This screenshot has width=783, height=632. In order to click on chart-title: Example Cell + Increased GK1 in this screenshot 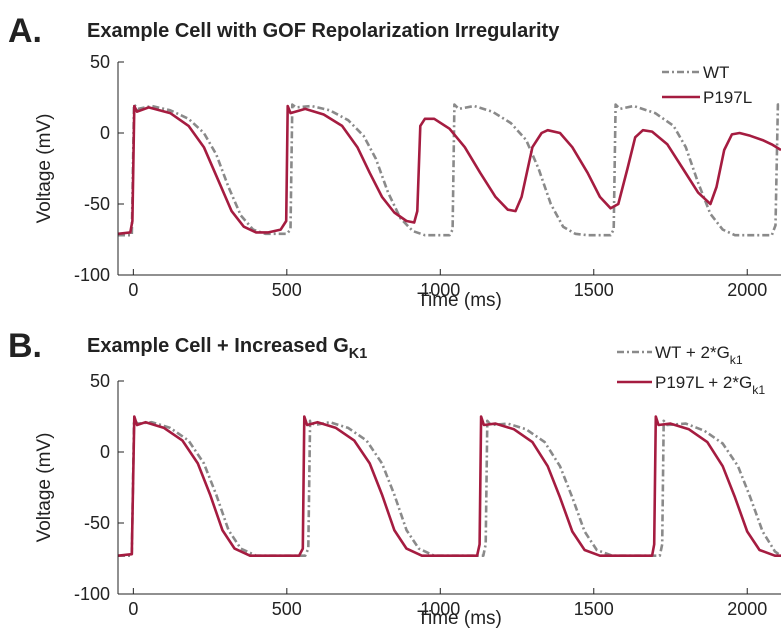, I will do `click(227, 348)`.